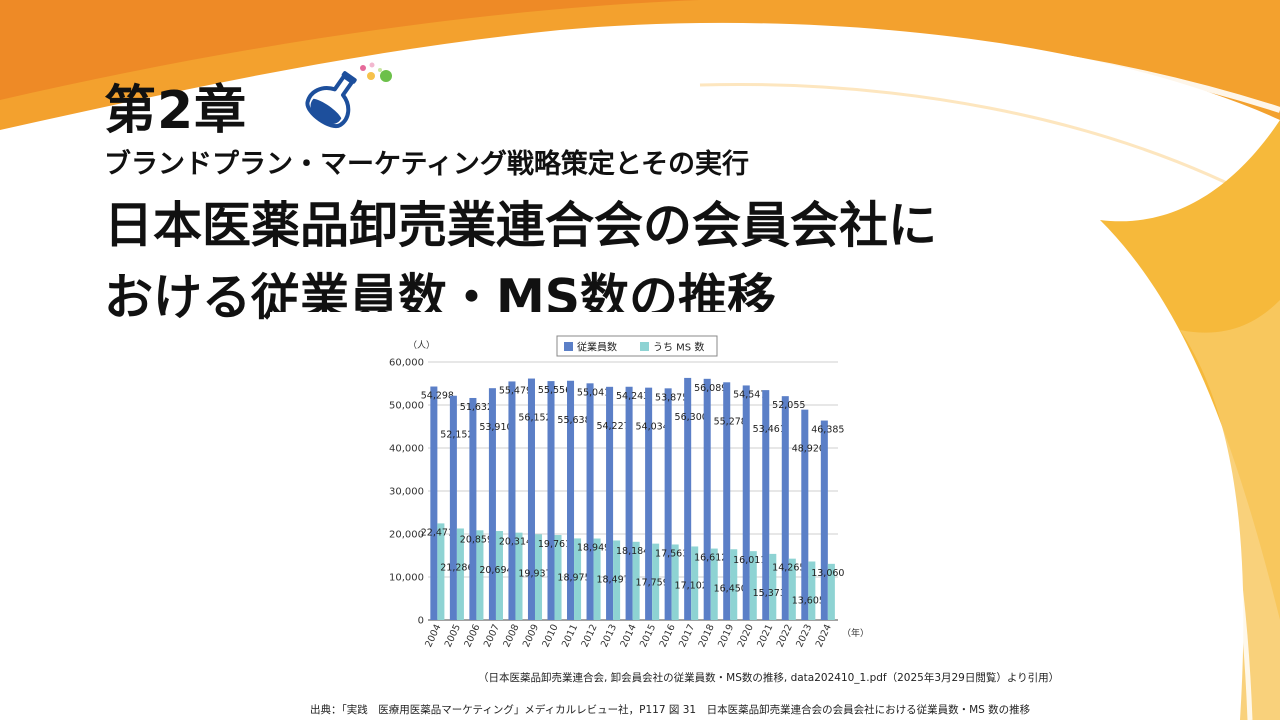 The height and width of the screenshot is (720, 1280). I want to click on data-label-employees: 54,298, so click(437, 396).